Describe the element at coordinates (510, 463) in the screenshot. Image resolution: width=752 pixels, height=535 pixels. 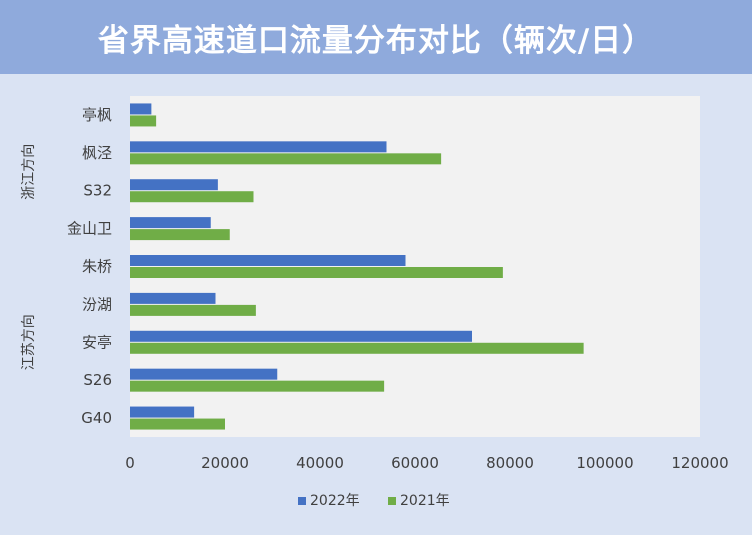
I see `x-tick-label-4: 80000` at that location.